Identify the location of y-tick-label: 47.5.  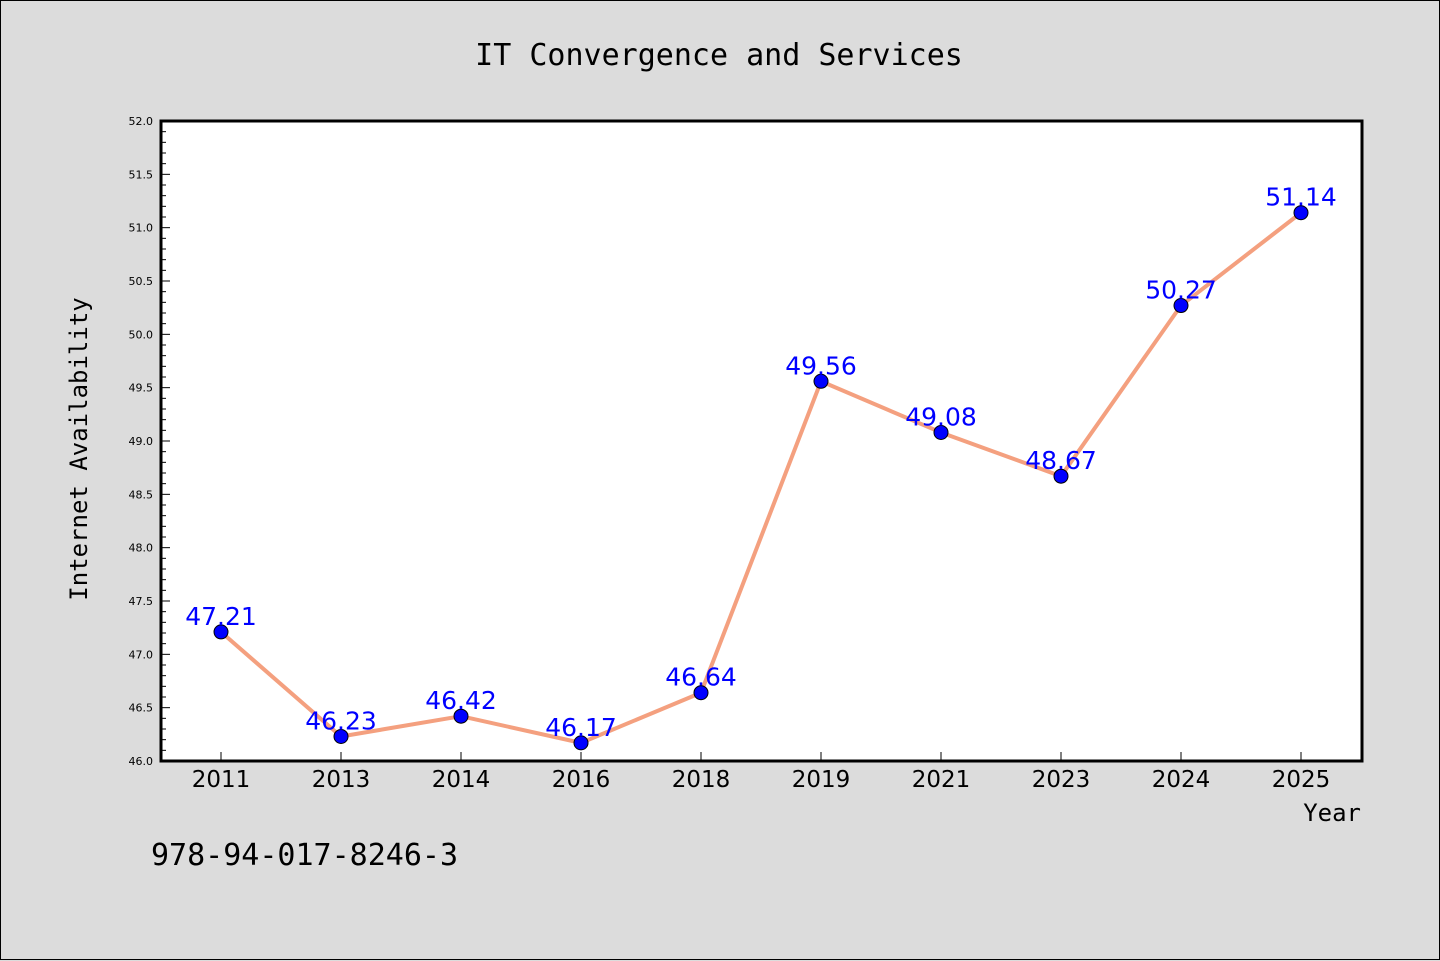
(141, 601).